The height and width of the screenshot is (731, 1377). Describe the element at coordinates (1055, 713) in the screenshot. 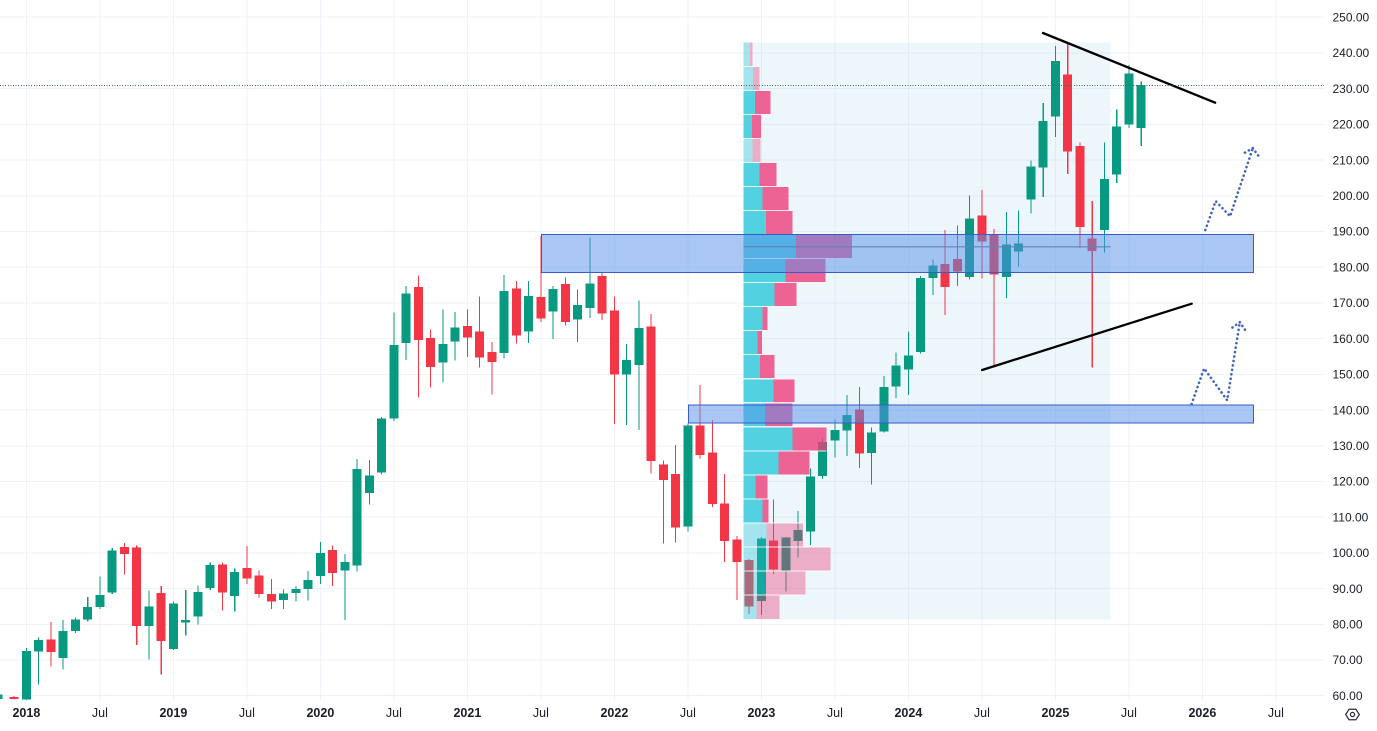

I see `svg-text: 2025` at that location.